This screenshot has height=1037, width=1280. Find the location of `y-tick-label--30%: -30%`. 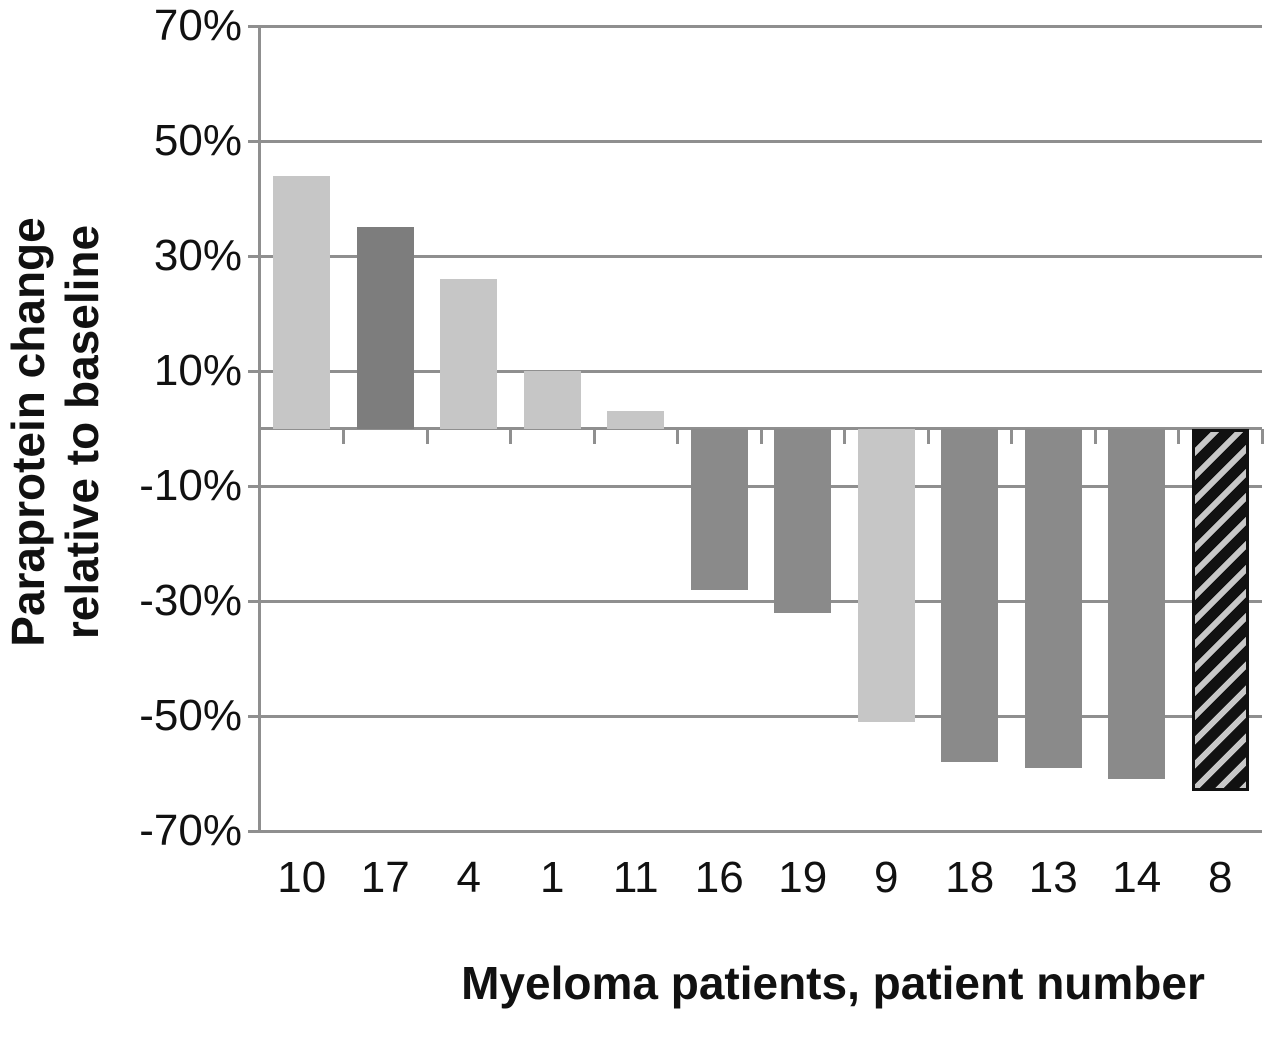

y-tick-label--30%: -30% is located at coordinates (190, 600).